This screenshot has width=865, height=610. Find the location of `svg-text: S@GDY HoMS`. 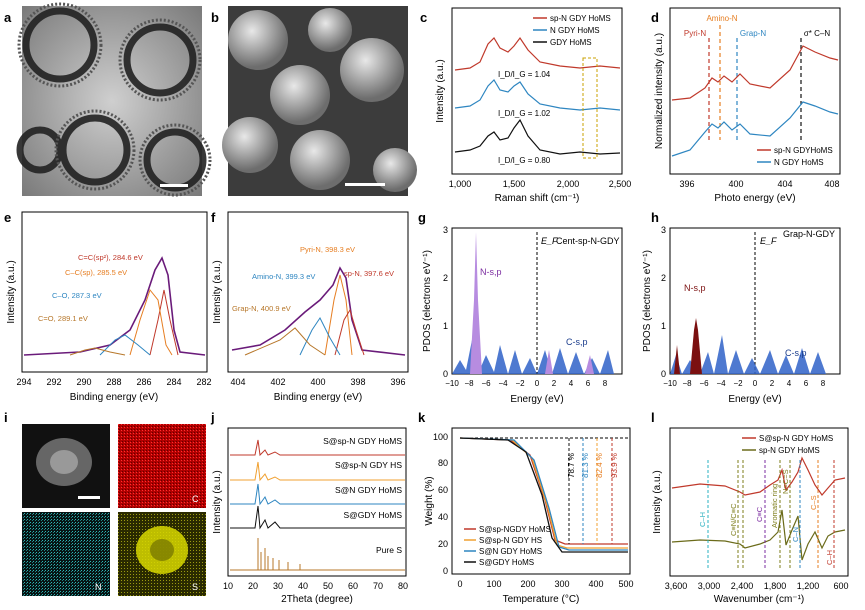

svg-text: S@GDY HoMS is located at coordinates (372, 515).